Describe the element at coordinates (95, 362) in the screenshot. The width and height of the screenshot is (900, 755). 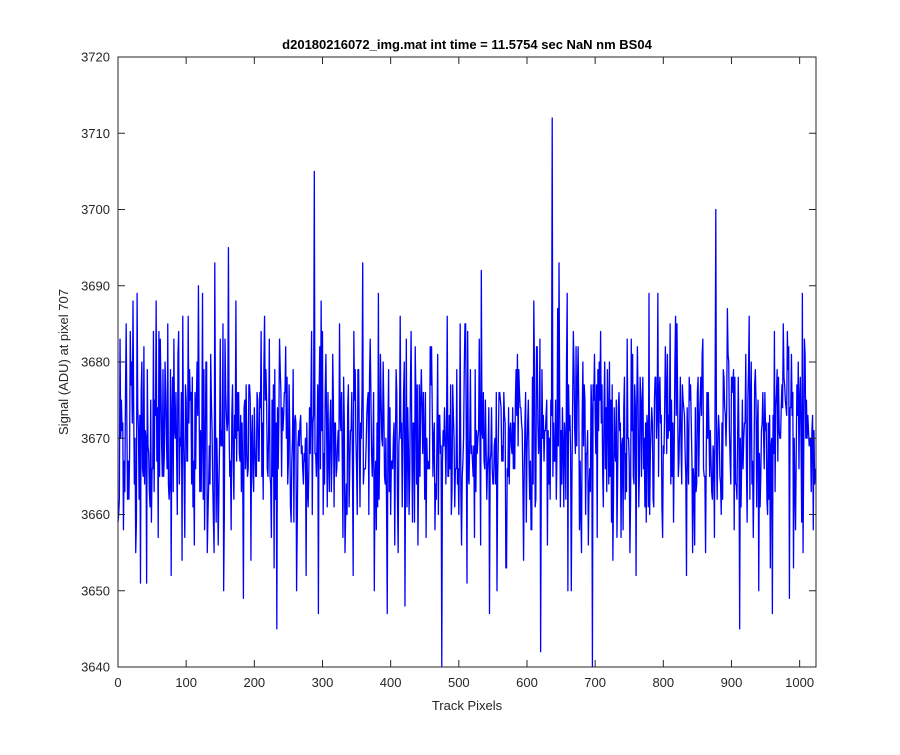
I see `y-tick-label: 3680` at that location.